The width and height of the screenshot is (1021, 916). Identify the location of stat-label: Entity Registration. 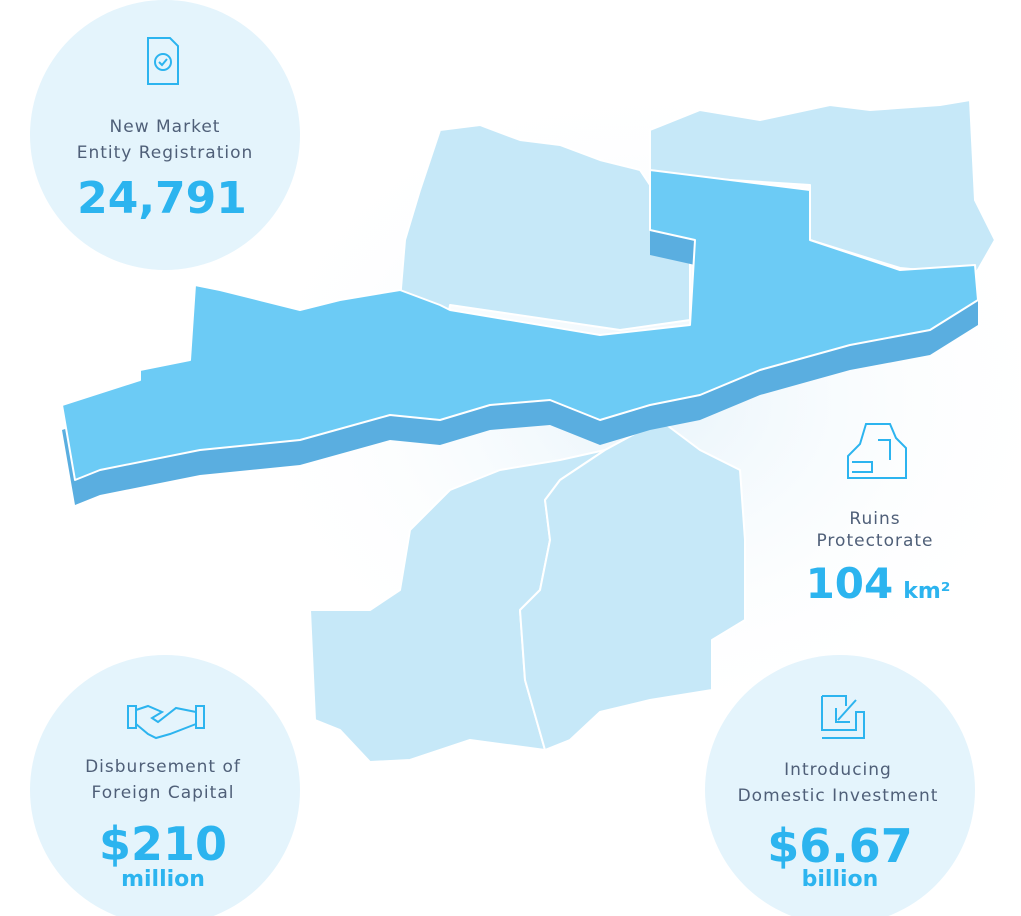
(165, 153).